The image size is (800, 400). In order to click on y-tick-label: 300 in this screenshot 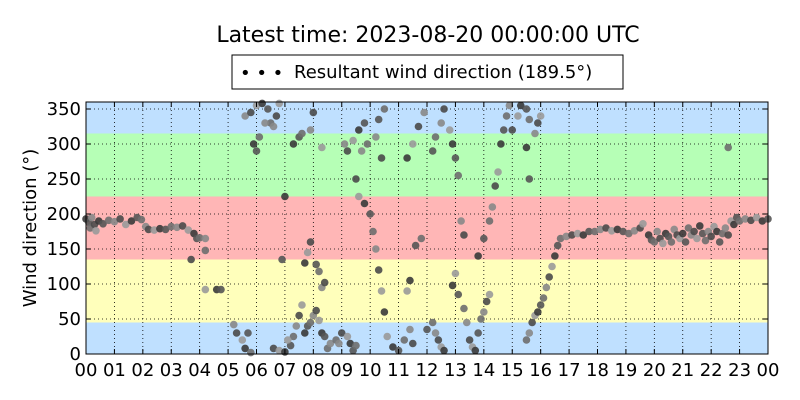, I will do `click(64, 144)`.